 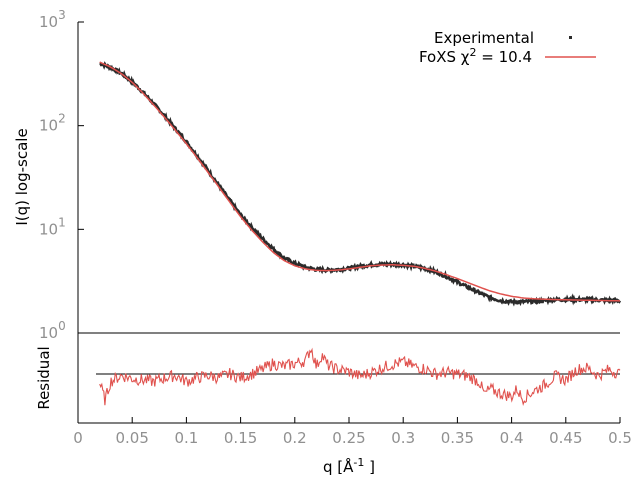 I want to click on main-y-axis-label: I(q) log-scale, so click(x=22, y=176).